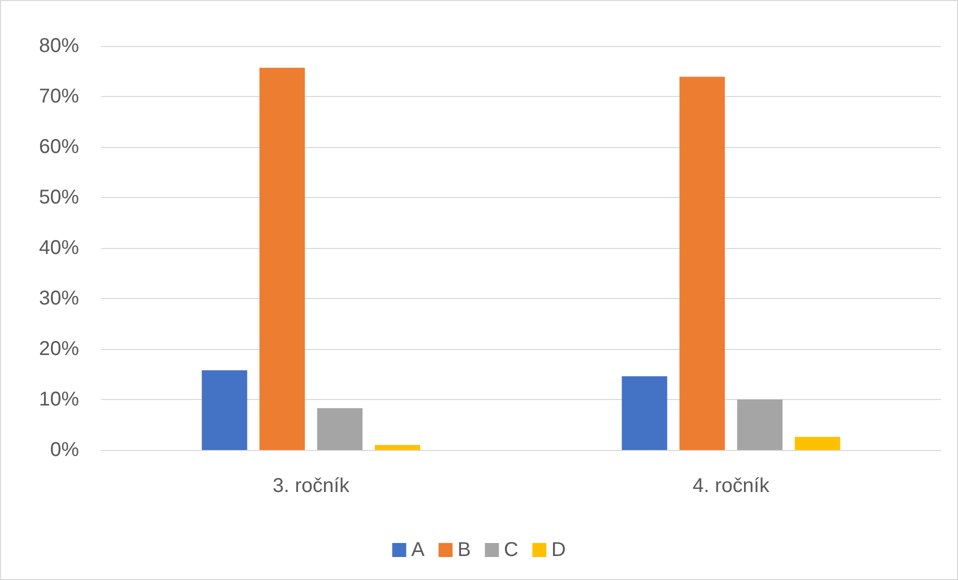 This screenshot has width=958, height=580. What do you see at coordinates (311, 486) in the screenshot?
I see `x-tick-label: 3. ročník` at bounding box center [311, 486].